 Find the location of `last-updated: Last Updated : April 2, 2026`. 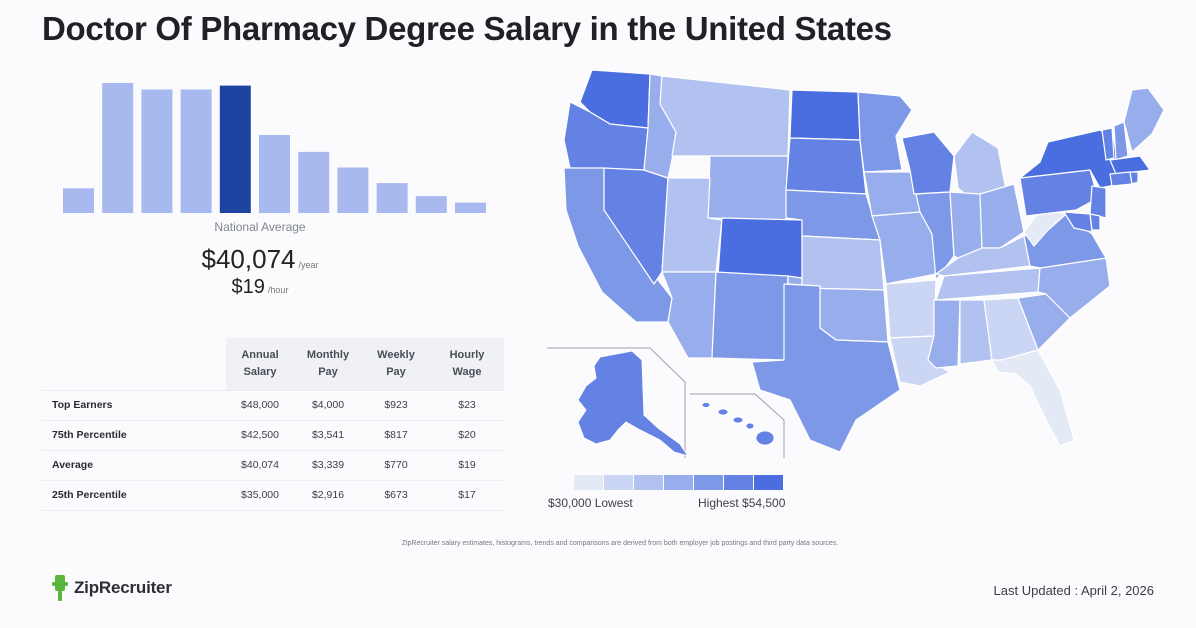

last-updated: Last Updated : April 2, 2026 is located at coordinates (1073, 590).